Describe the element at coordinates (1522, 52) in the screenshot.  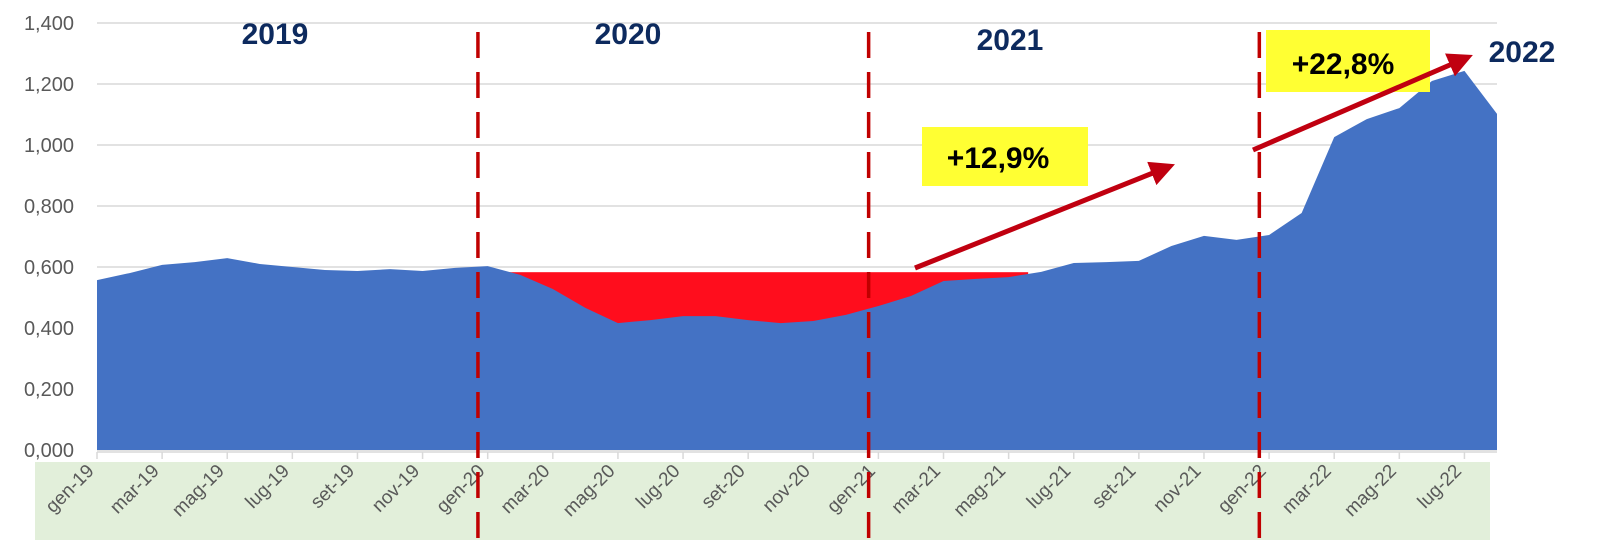
I see `year-label-2022: 2022` at that location.